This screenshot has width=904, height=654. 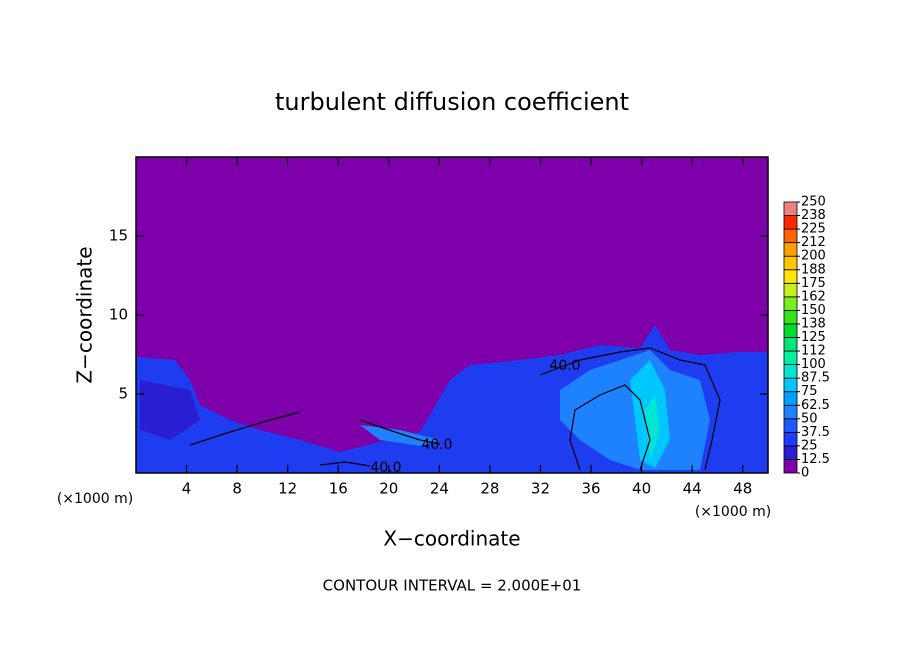 I want to click on y-tick-label: 15, so click(x=118, y=236).